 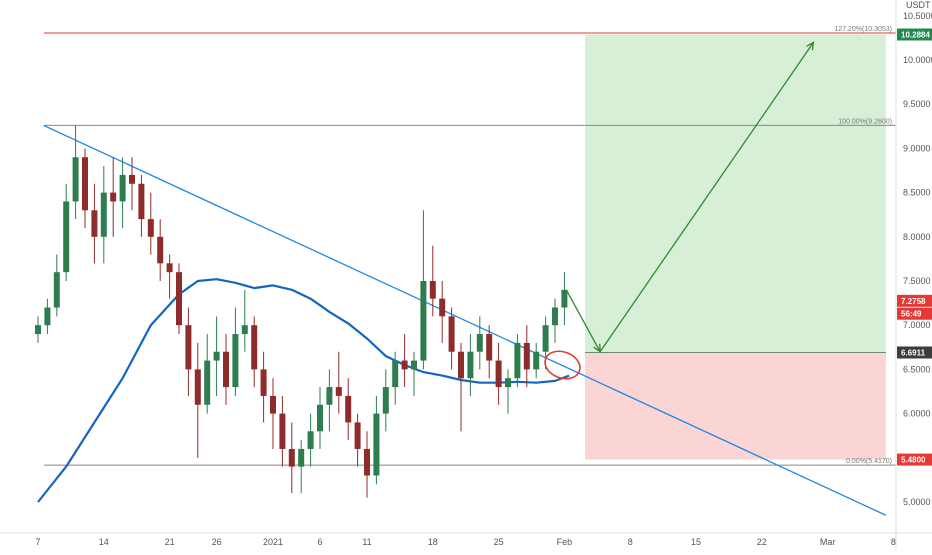 What do you see at coordinates (917, 414) in the screenshot?
I see `y-tick-label: 6.0000` at bounding box center [917, 414].